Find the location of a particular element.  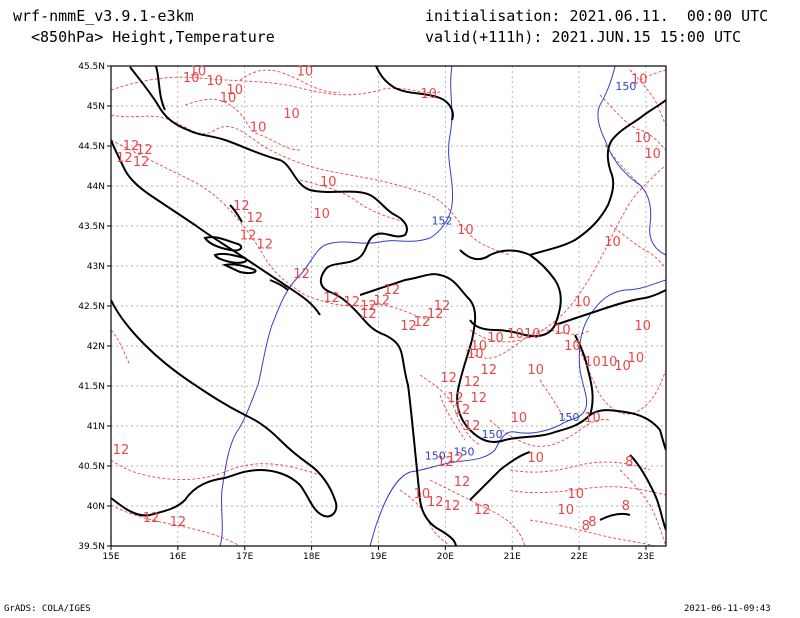

lat-tick-label: 44.5N is located at coordinates (91, 147).